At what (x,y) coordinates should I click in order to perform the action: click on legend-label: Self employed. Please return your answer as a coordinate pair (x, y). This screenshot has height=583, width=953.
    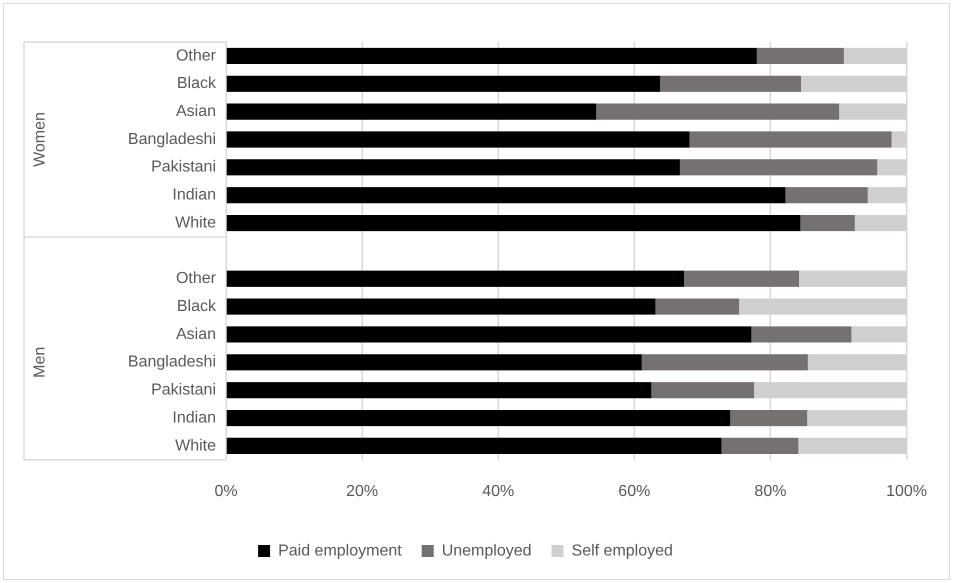
    Looking at the image, I should click on (622, 551).